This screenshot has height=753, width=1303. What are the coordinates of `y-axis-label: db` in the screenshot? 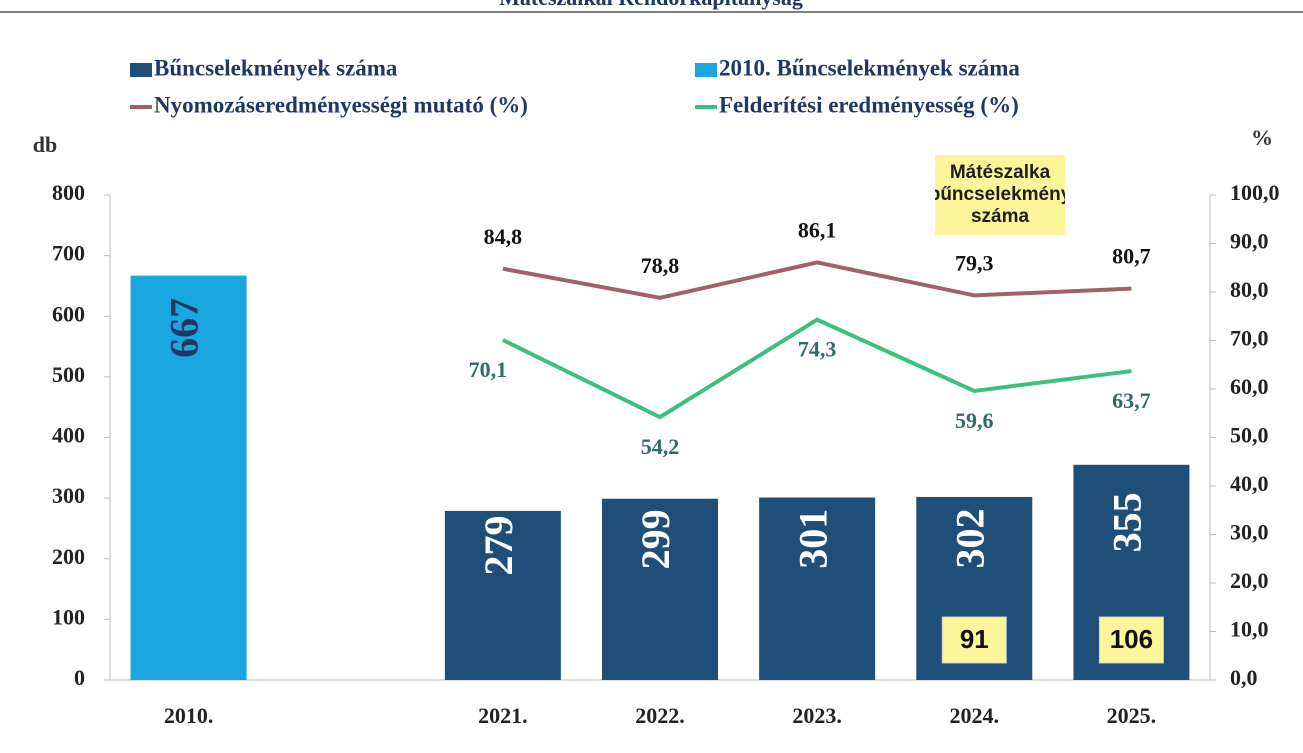 It's located at (45, 144).